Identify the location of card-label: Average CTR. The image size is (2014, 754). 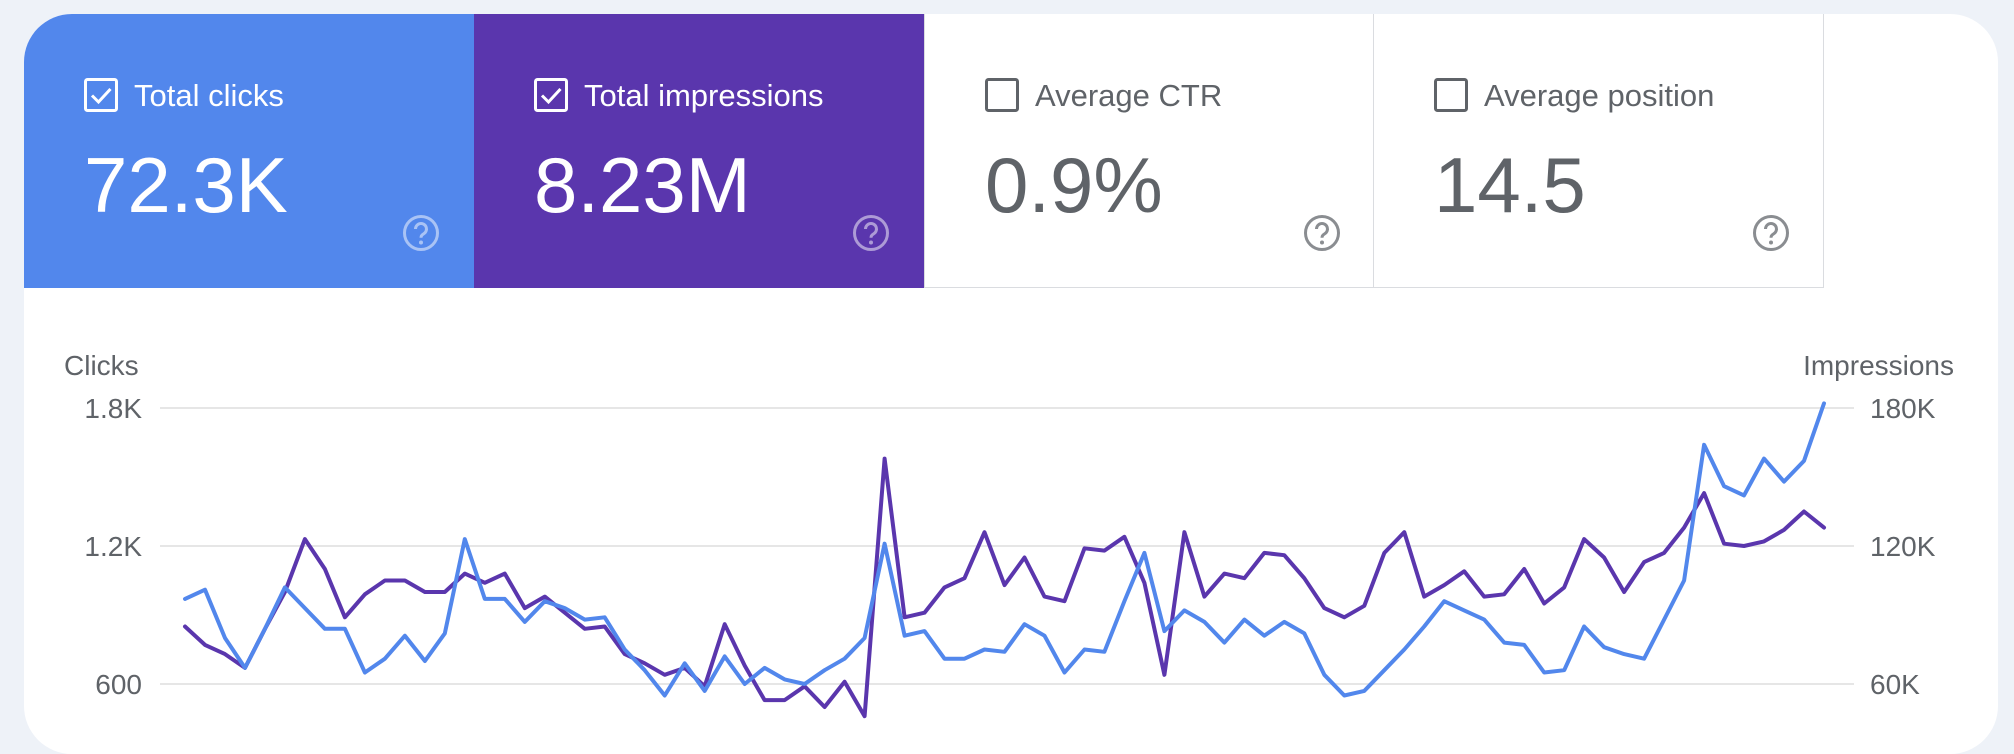
(1129, 95).